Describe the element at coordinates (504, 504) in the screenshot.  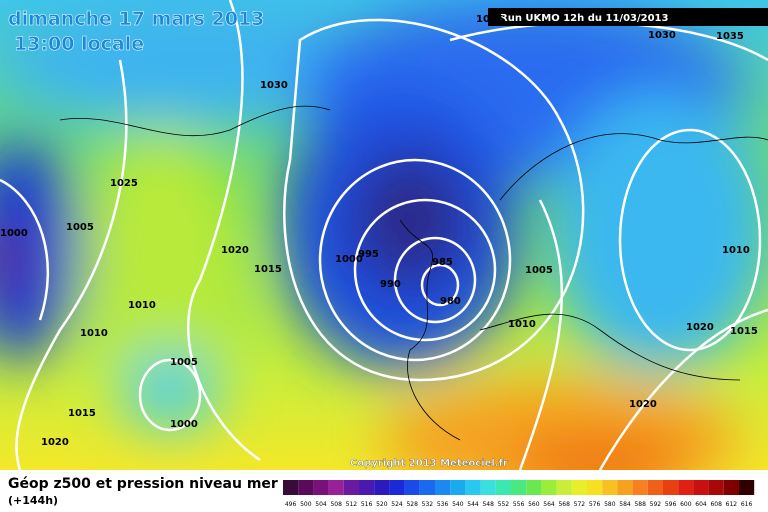
I see `scale-label: 552` at that location.